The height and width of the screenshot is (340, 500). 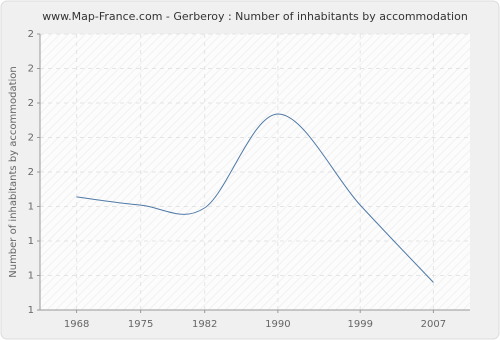 What do you see at coordinates (13, 172) in the screenshot?
I see `y-axis-label: Number of inhabitants by accommodation` at bounding box center [13, 172].